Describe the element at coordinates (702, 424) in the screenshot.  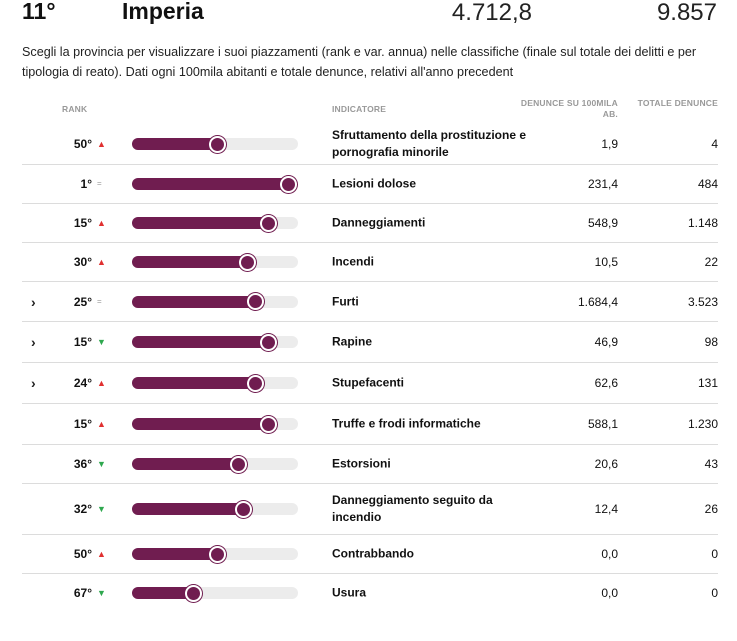
I see `totale-denunce: 1.230` at that location.